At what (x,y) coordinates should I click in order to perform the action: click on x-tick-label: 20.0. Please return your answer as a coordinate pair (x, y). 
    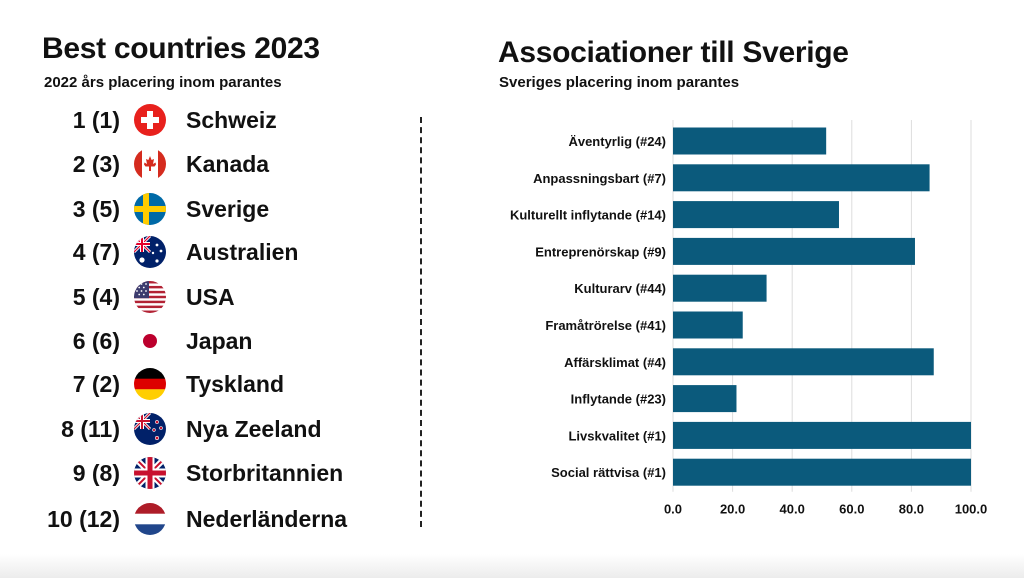
    Looking at the image, I should click on (732, 509).